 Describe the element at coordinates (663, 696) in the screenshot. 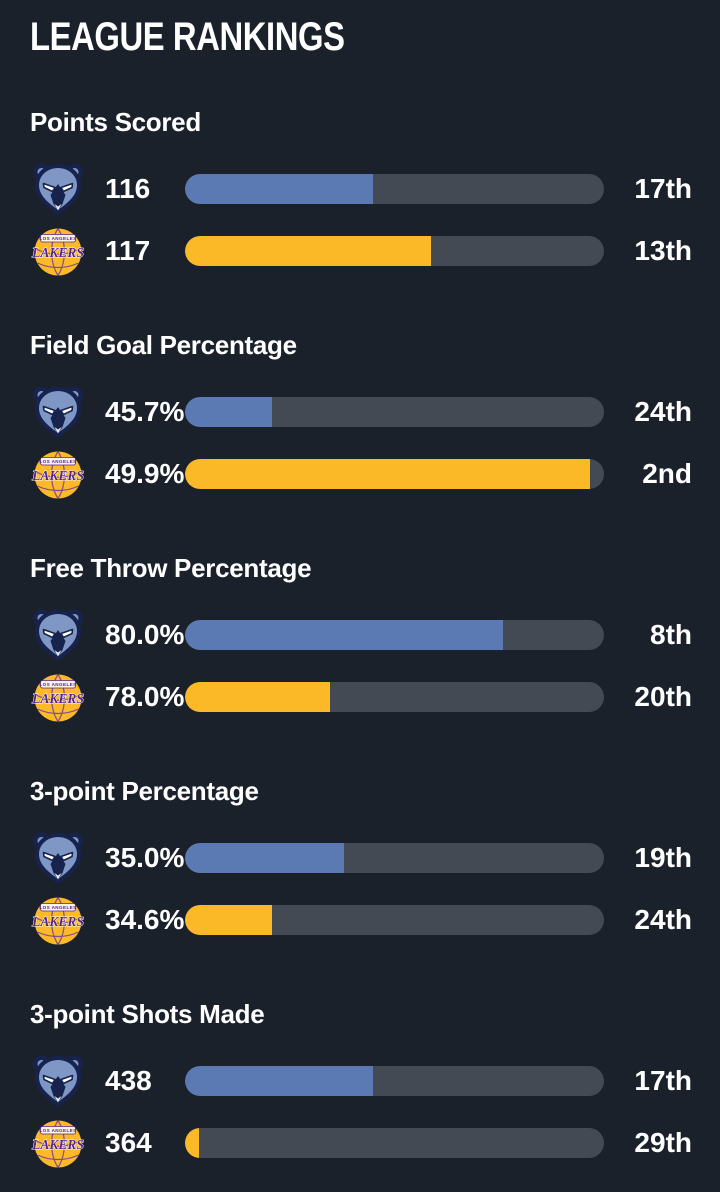

I see `rank-label: 20th` at that location.